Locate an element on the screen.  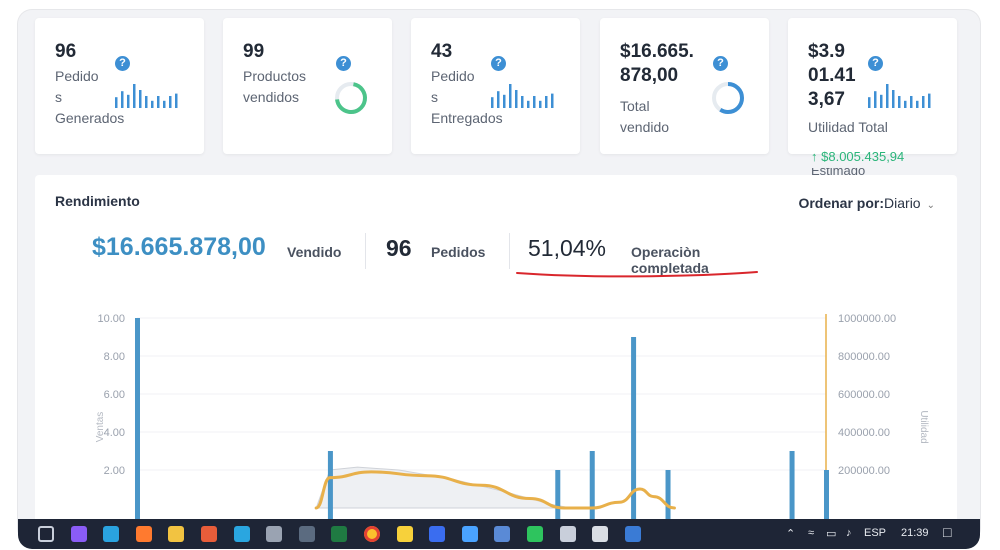
security-icon is located at coordinates (567, 534).